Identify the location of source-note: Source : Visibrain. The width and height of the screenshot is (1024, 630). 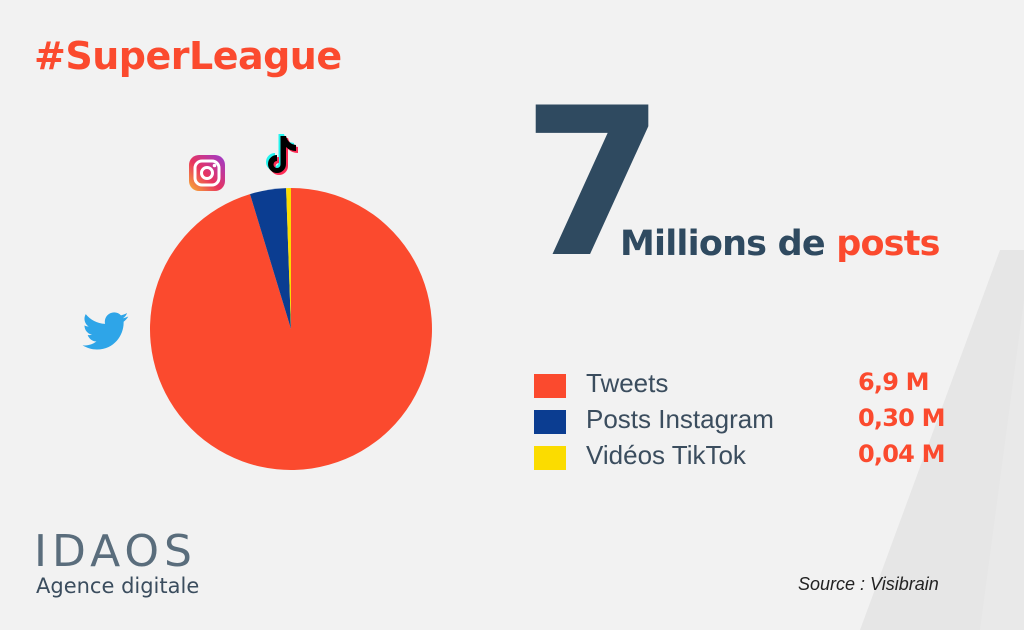
(868, 584).